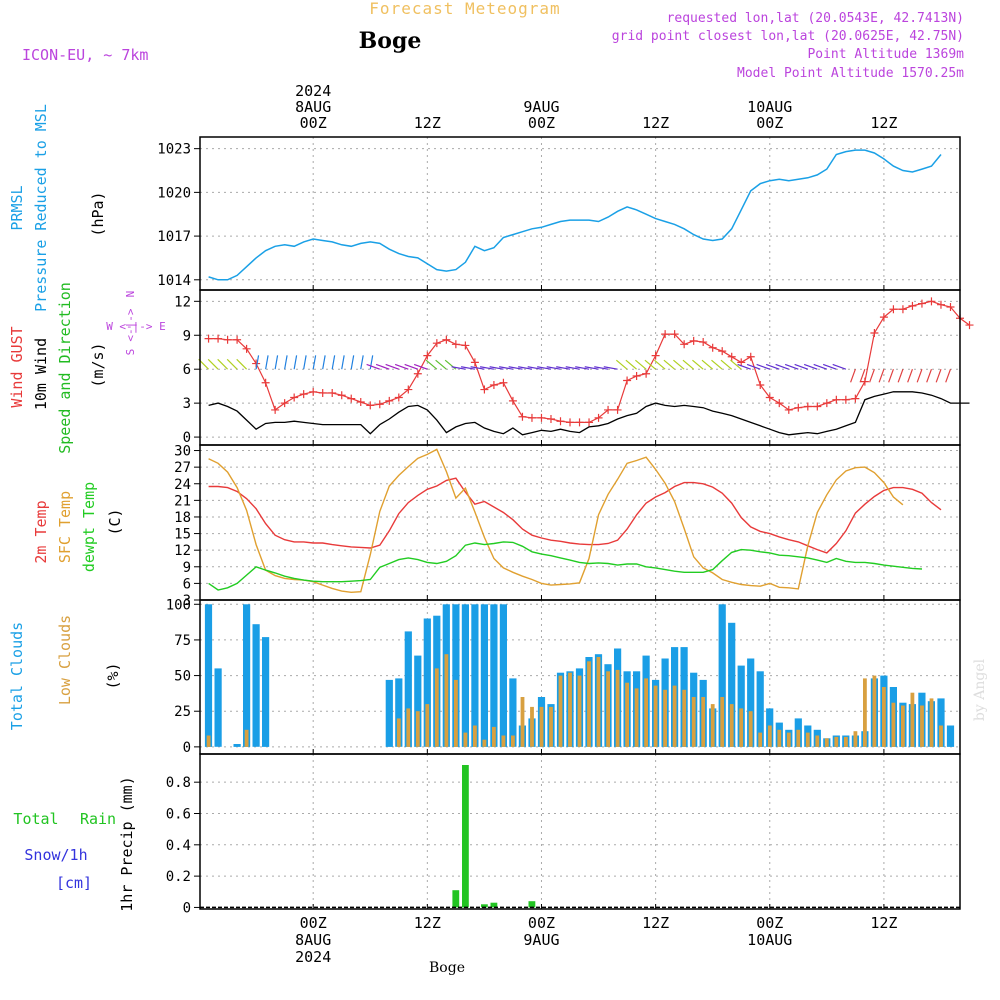  Describe the element at coordinates (589, 413) in the screenshot. I see `wind-10m-line` at that location.